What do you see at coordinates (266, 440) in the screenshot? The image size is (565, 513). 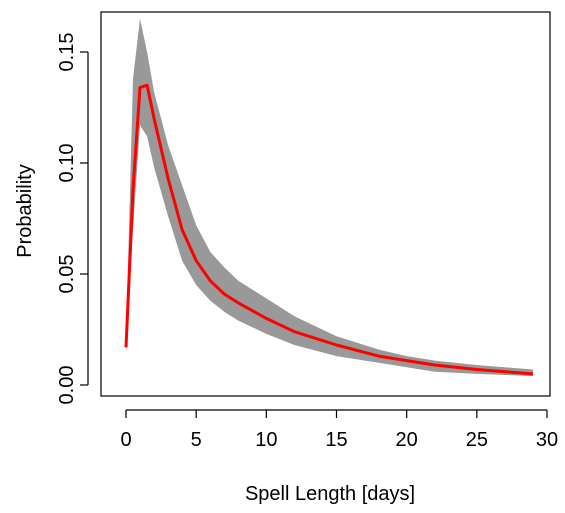 I see `x-tick-label: 10` at bounding box center [266, 440].